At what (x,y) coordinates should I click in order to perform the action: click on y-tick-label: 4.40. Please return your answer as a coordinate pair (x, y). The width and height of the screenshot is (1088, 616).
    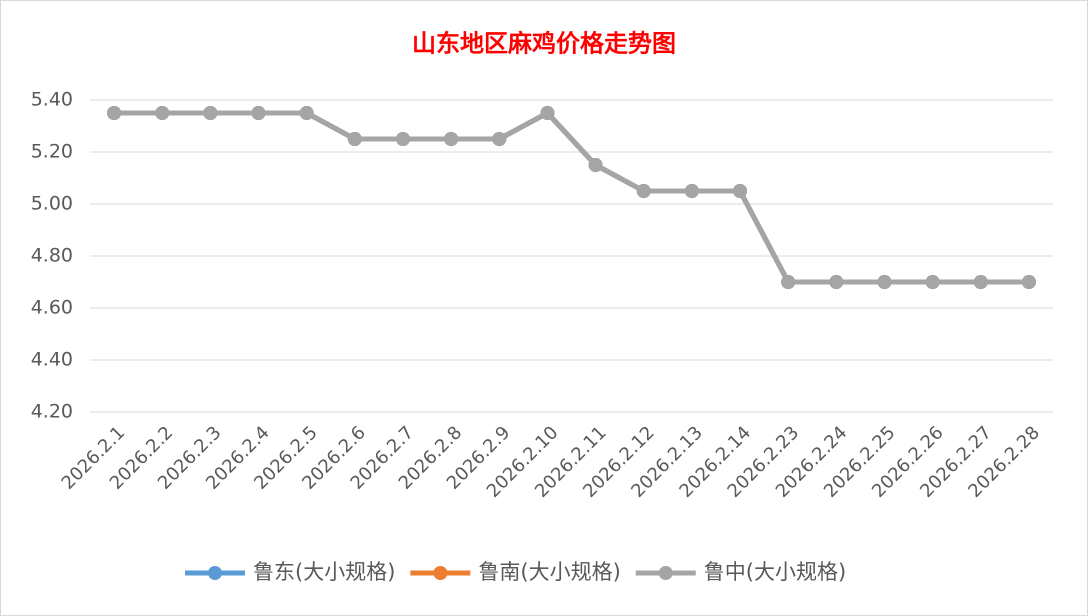
    Looking at the image, I should click on (52, 360).